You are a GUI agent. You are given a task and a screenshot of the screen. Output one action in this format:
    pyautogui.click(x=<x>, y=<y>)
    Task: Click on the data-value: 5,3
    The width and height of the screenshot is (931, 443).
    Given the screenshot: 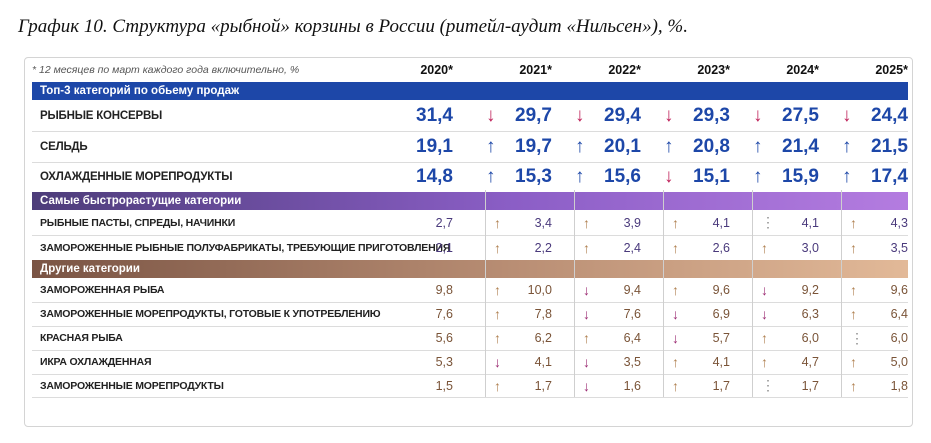 What is the action you would take?
    pyautogui.click(x=444, y=362)
    